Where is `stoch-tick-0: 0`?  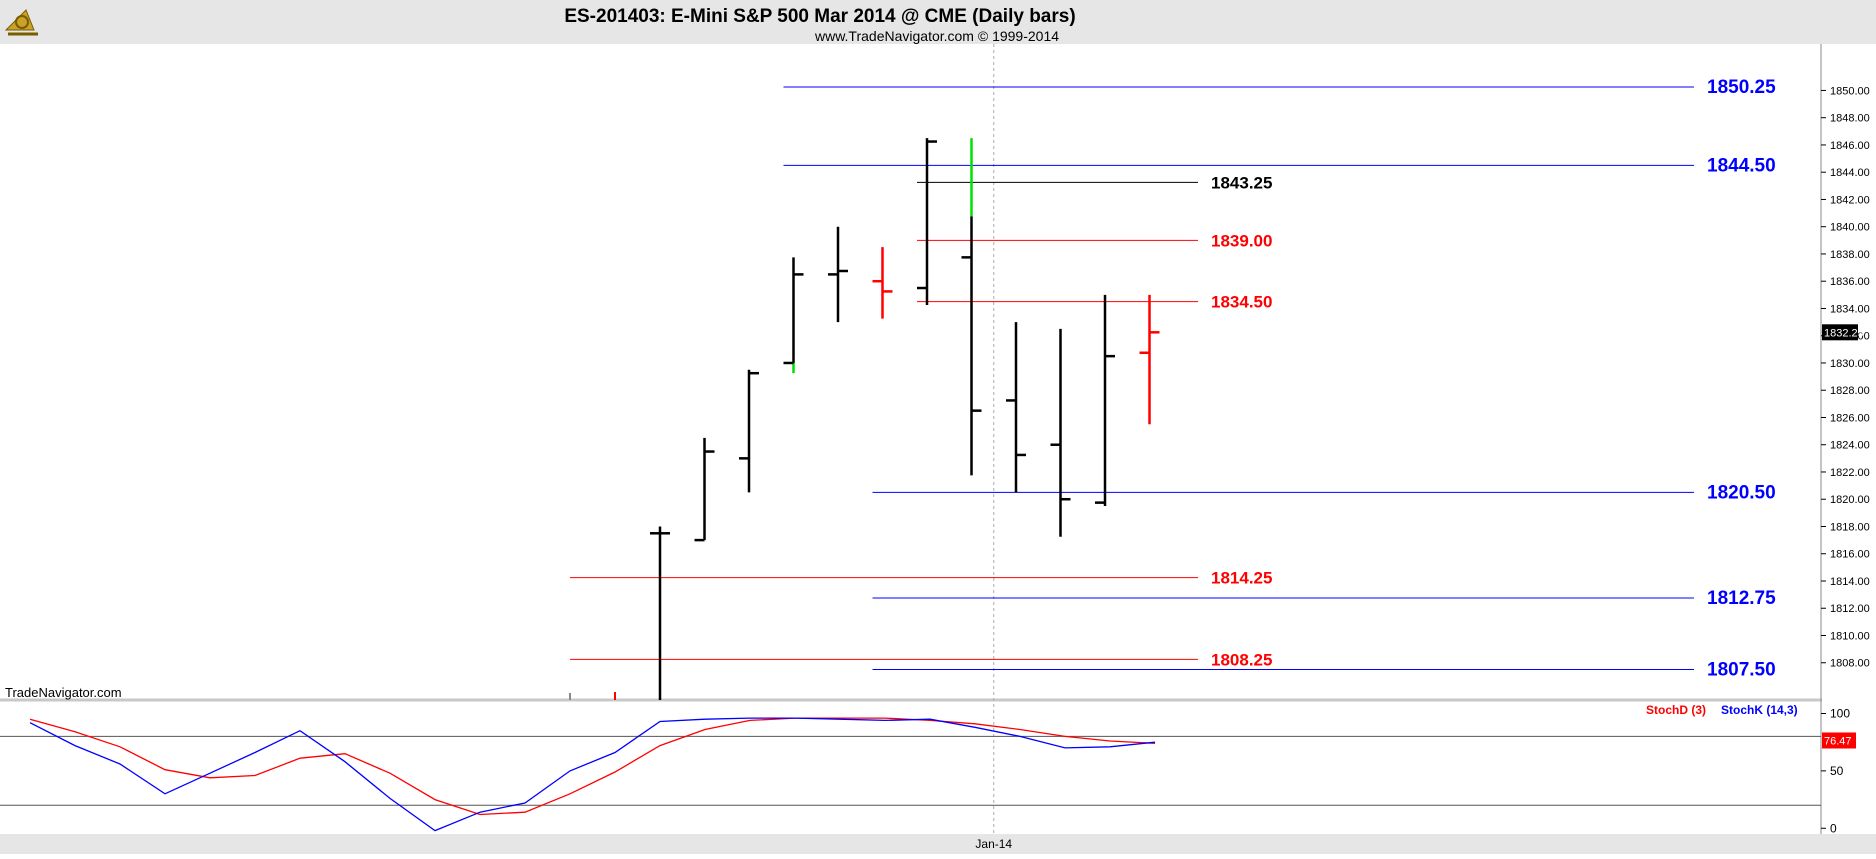 stoch-tick-0: 0 is located at coordinates (1833, 828).